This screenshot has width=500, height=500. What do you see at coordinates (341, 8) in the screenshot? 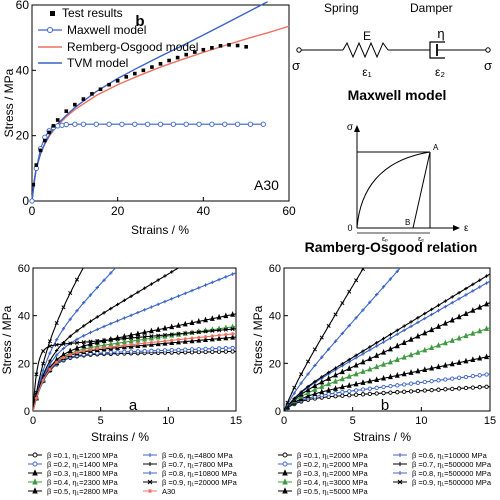
I see `spring-label: Spring` at bounding box center [341, 8].